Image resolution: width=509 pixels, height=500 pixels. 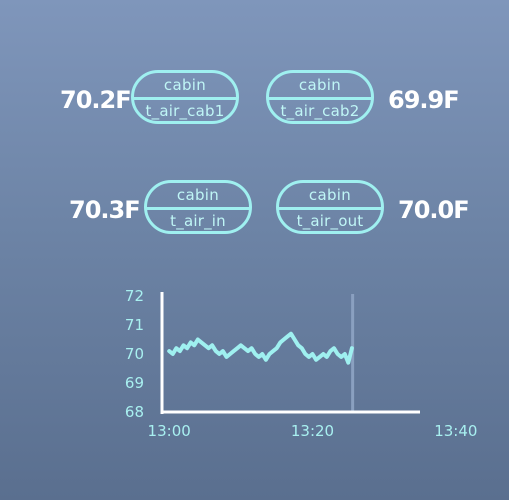 What do you see at coordinates (134, 325) in the screenshot?
I see `y-tick-label: 71` at bounding box center [134, 325].